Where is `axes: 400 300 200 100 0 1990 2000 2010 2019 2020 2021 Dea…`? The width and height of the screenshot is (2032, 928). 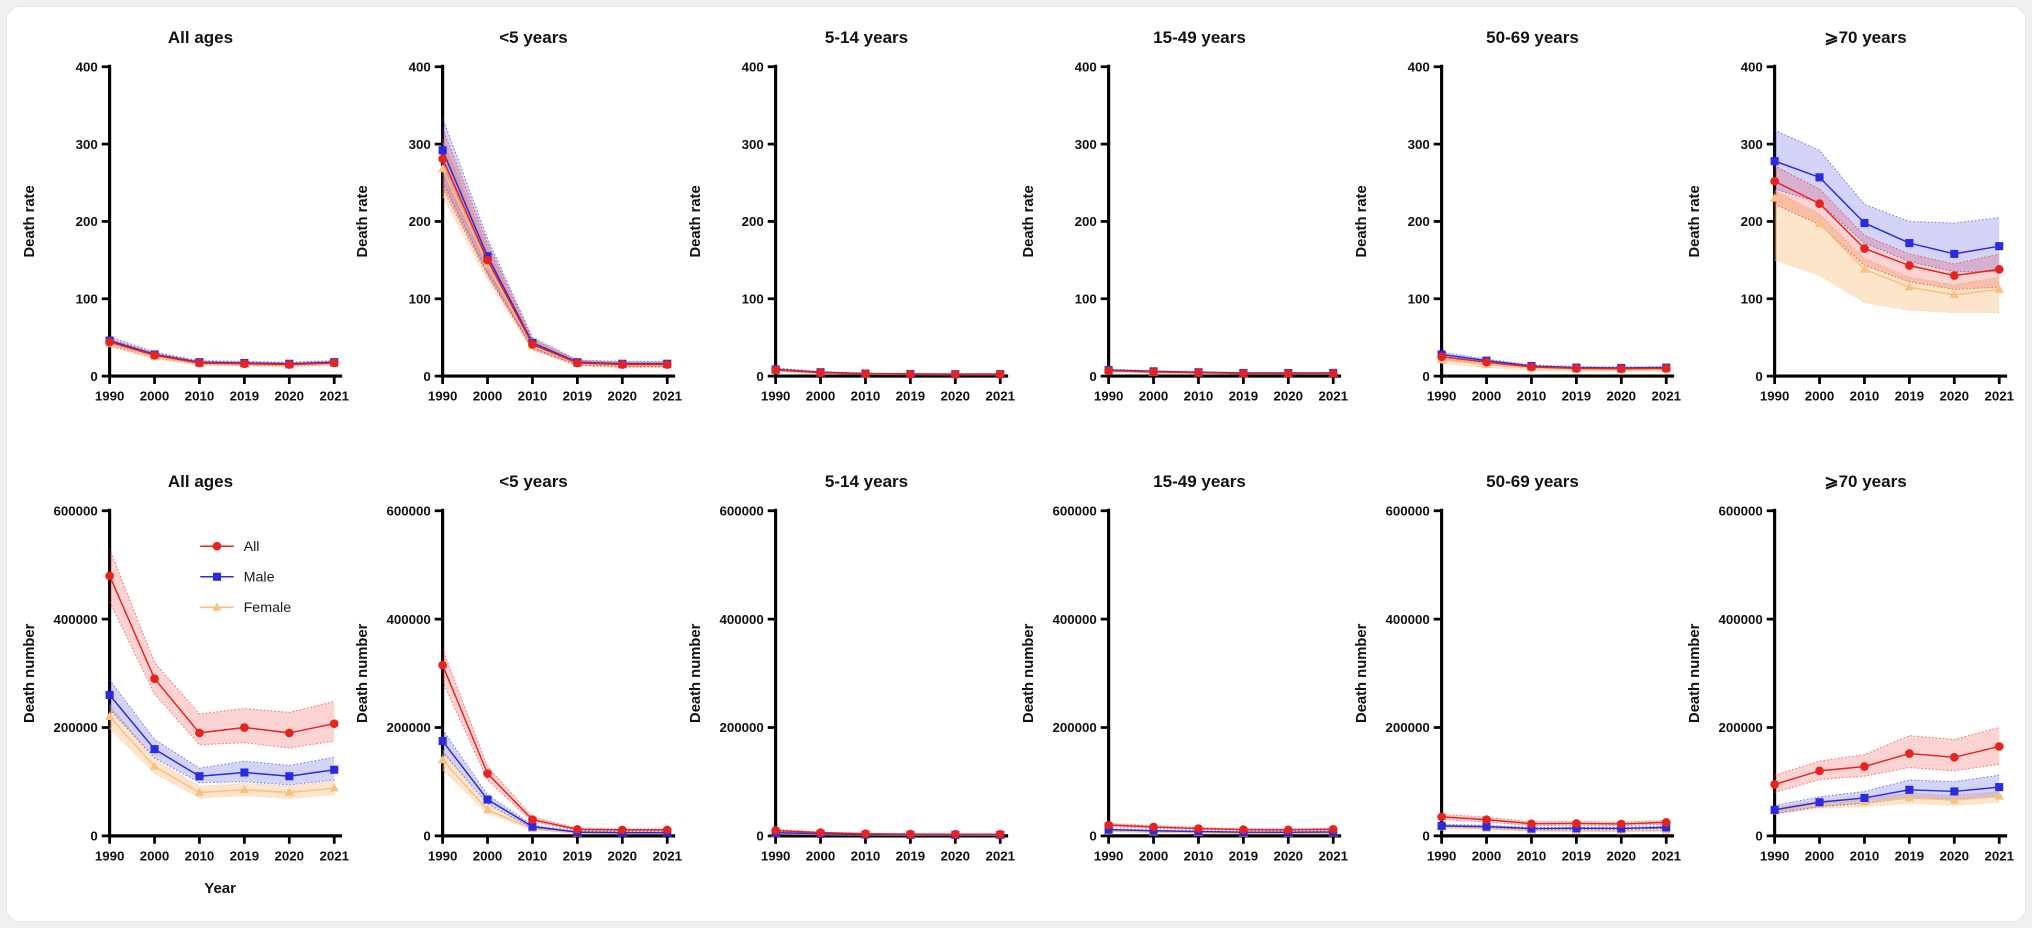 axes: 400 300 200 100 0 1990 2000 2010 2019 2020 2021 Dea… is located at coordinates (186, 231).